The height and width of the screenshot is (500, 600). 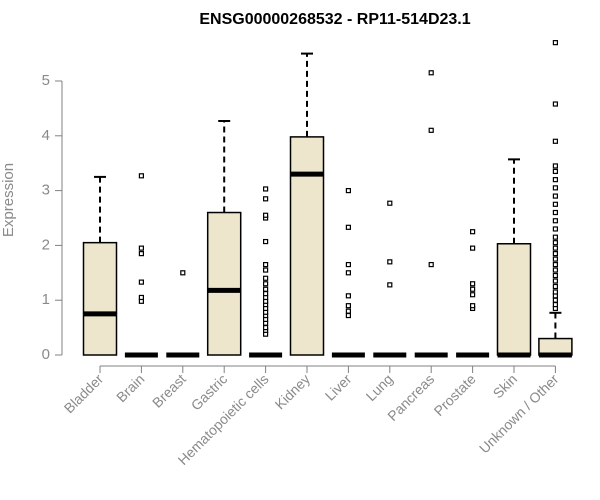 What do you see at coordinates (183, 314) in the screenshot?
I see `box-breast` at bounding box center [183, 314].